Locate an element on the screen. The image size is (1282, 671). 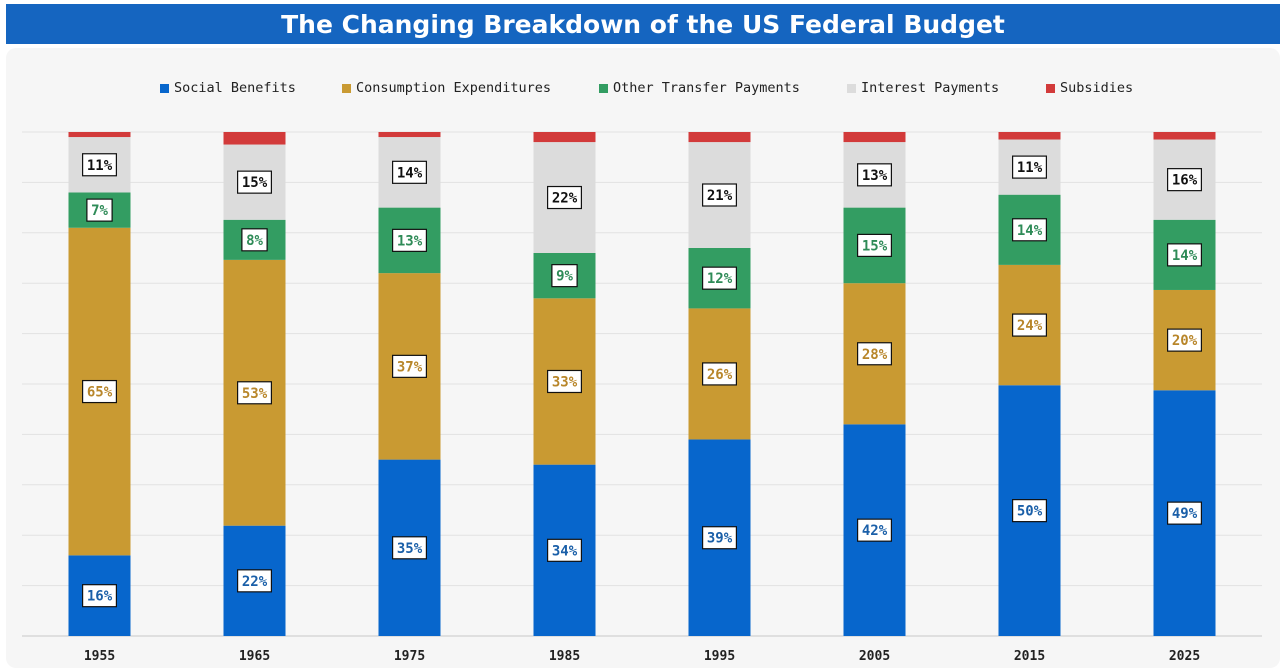
data-label: 35% is located at coordinates (410, 549).